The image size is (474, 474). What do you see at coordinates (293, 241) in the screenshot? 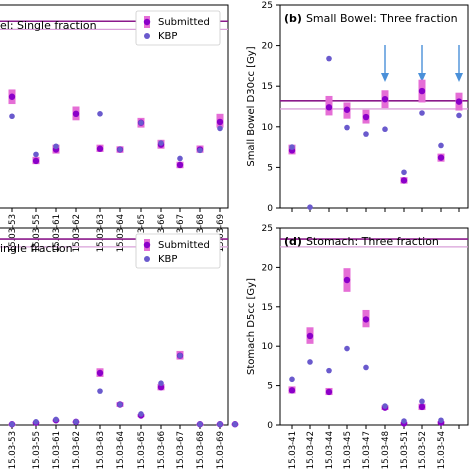
I see `panel-letter: (d)` at bounding box center [293, 241].